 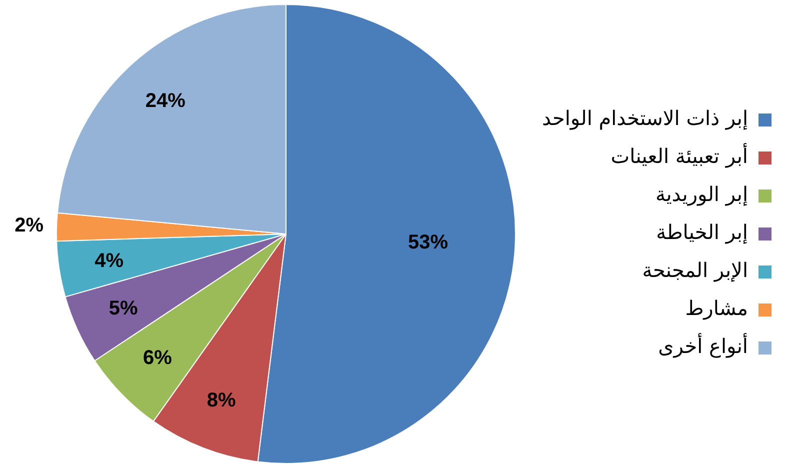 What do you see at coordinates (428, 242) in the screenshot?
I see `data-label: 53%` at bounding box center [428, 242].